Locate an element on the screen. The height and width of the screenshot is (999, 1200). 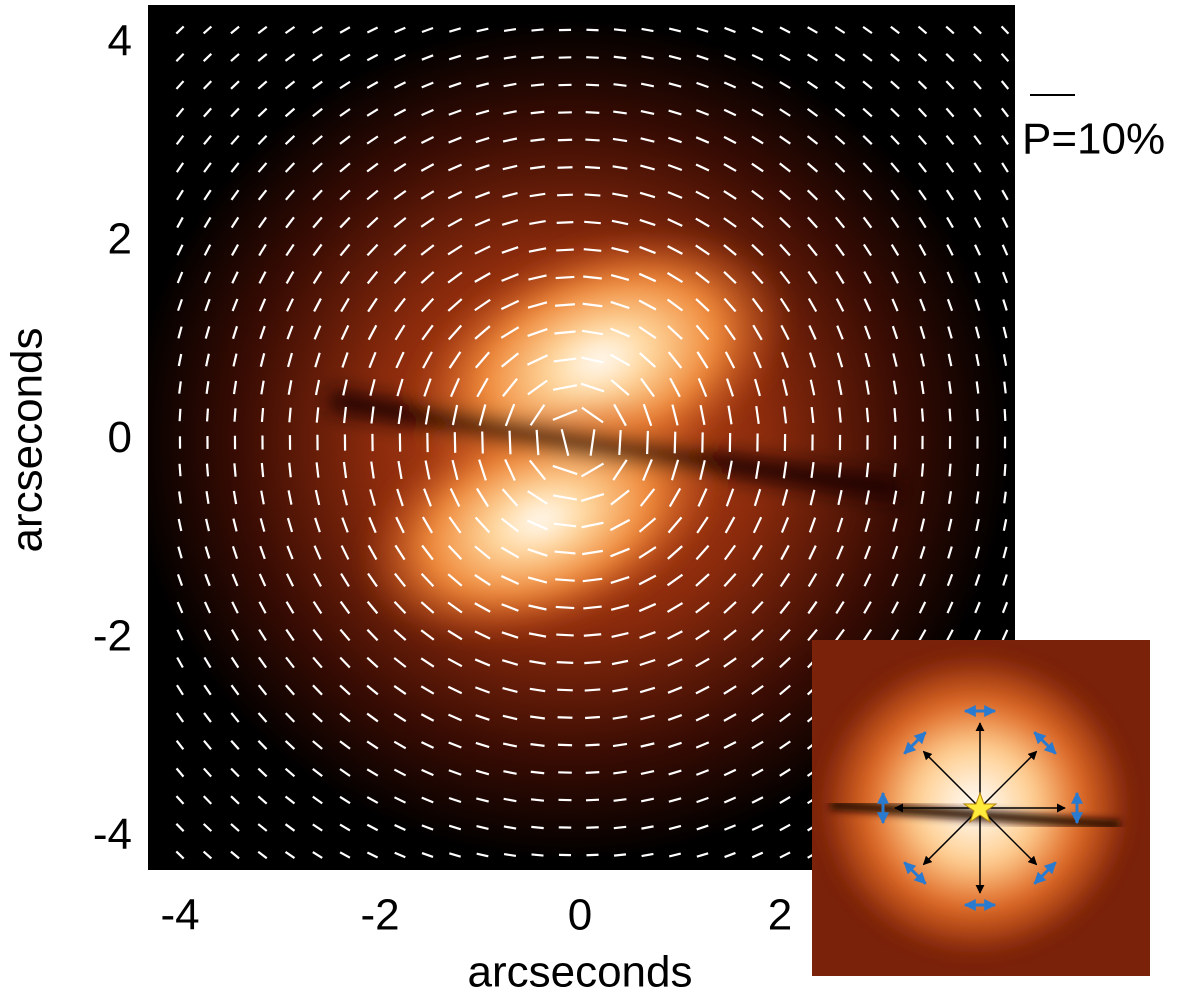
radial-arrow is located at coordinates (1008, 779).